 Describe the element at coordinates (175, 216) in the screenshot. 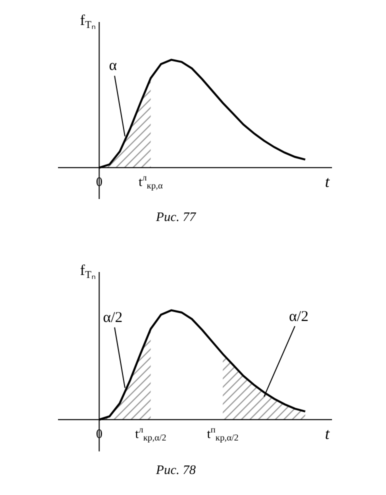

I see `text: Рис. 77` at that location.